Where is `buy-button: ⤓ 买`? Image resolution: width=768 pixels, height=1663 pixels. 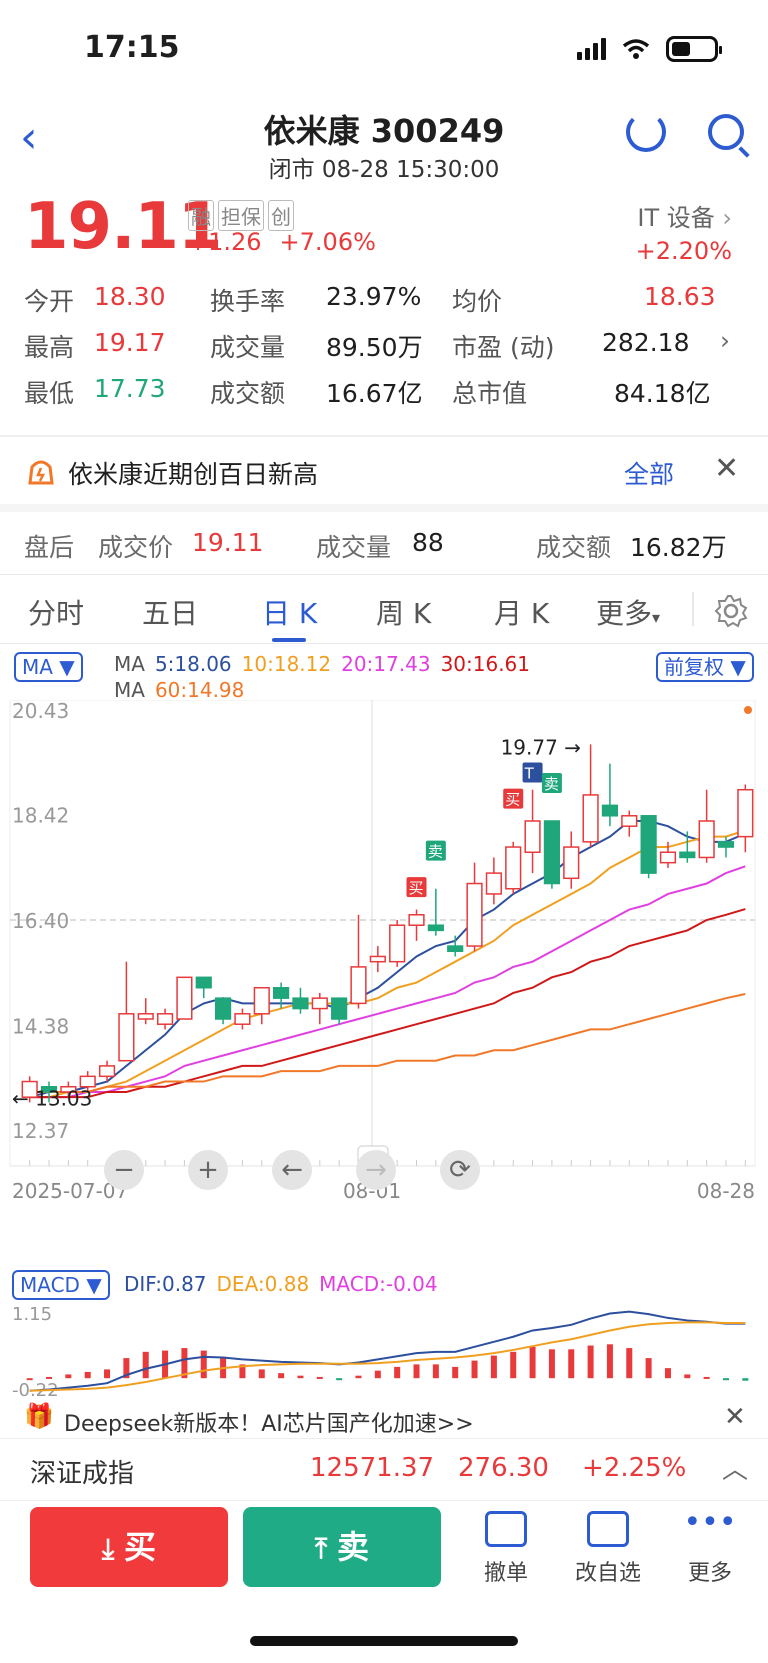 buy-button: ⤓ 买 is located at coordinates (129, 1547).